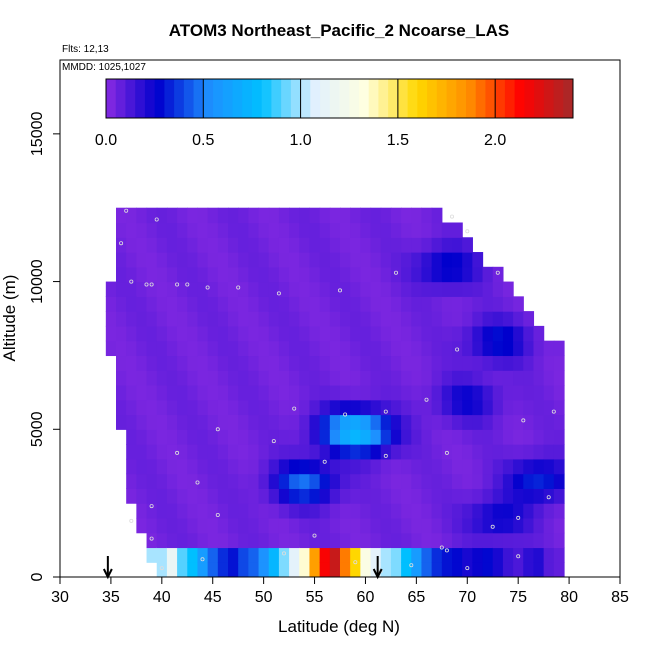 The height and width of the screenshot is (650, 650). What do you see at coordinates (44, 346) in the screenshot?
I see `y-axis: 0 5000 10000 15000` at bounding box center [44, 346].